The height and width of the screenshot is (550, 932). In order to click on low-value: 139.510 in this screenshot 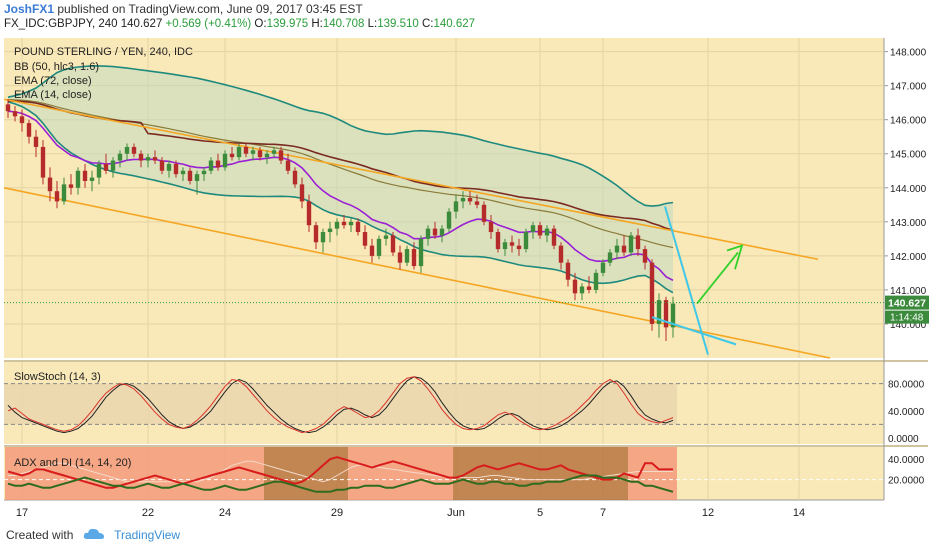, I will do `click(398, 24)`.